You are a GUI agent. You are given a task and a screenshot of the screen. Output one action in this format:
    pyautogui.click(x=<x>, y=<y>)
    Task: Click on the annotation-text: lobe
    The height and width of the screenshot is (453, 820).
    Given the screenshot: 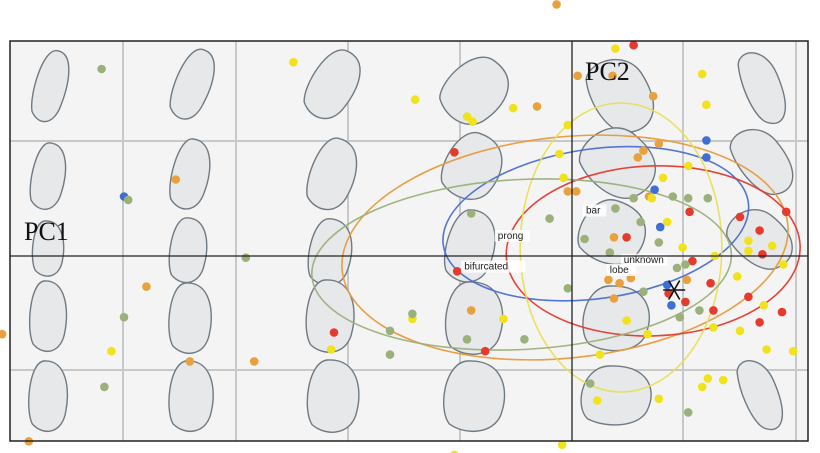 What is the action you would take?
    pyautogui.click(x=619, y=270)
    